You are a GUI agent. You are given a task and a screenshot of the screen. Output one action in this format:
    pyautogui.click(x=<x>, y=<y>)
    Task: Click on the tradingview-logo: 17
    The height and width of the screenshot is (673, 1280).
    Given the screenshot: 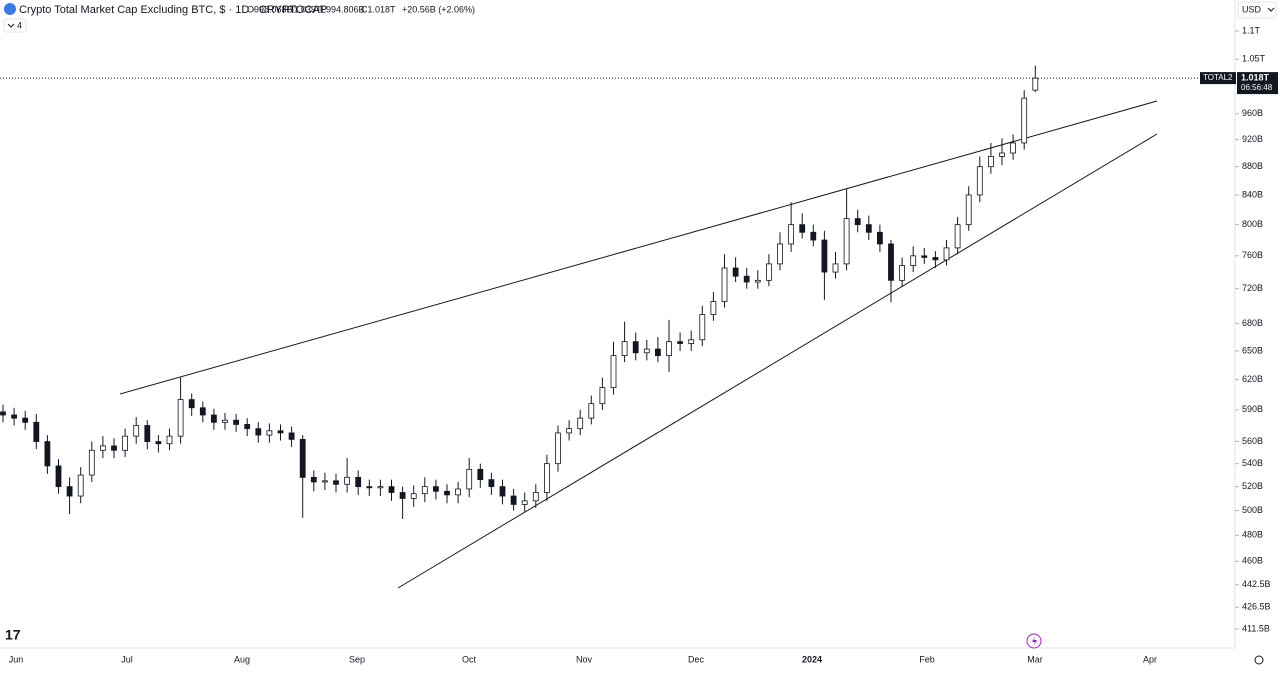 What is the action you would take?
    pyautogui.click(x=13, y=635)
    